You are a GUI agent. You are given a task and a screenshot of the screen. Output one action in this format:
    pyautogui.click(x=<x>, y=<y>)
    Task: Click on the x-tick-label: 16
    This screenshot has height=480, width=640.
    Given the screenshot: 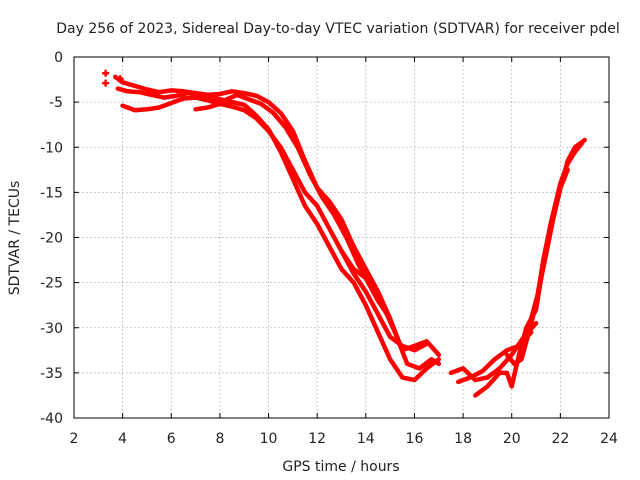 What is the action you would take?
    pyautogui.click(x=415, y=439)
    